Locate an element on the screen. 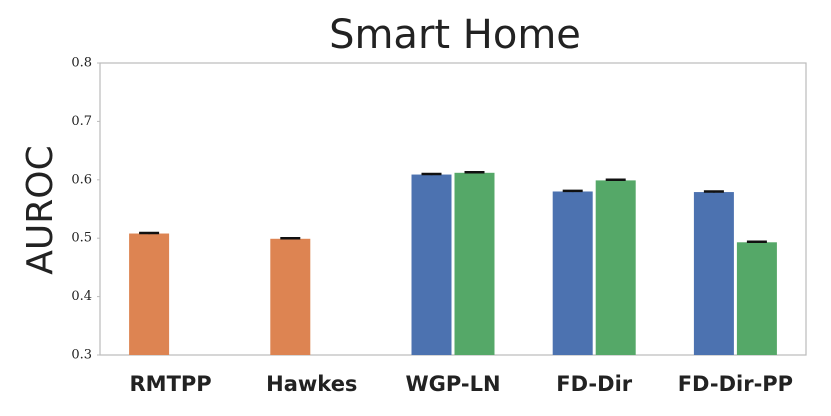 The image size is (831, 416). y-tick-label: 0.6 is located at coordinates (81, 179).